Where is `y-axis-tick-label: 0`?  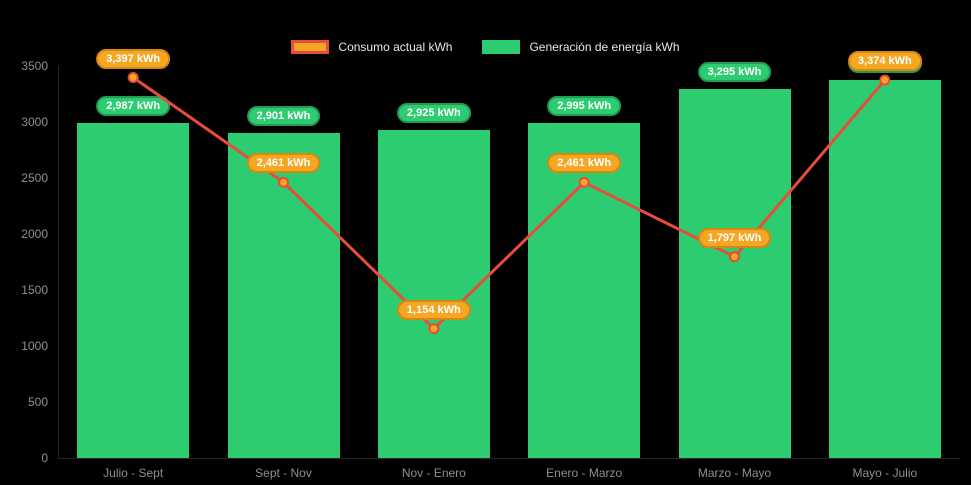
y-axis-tick-label: 0 is located at coordinates (44, 458).